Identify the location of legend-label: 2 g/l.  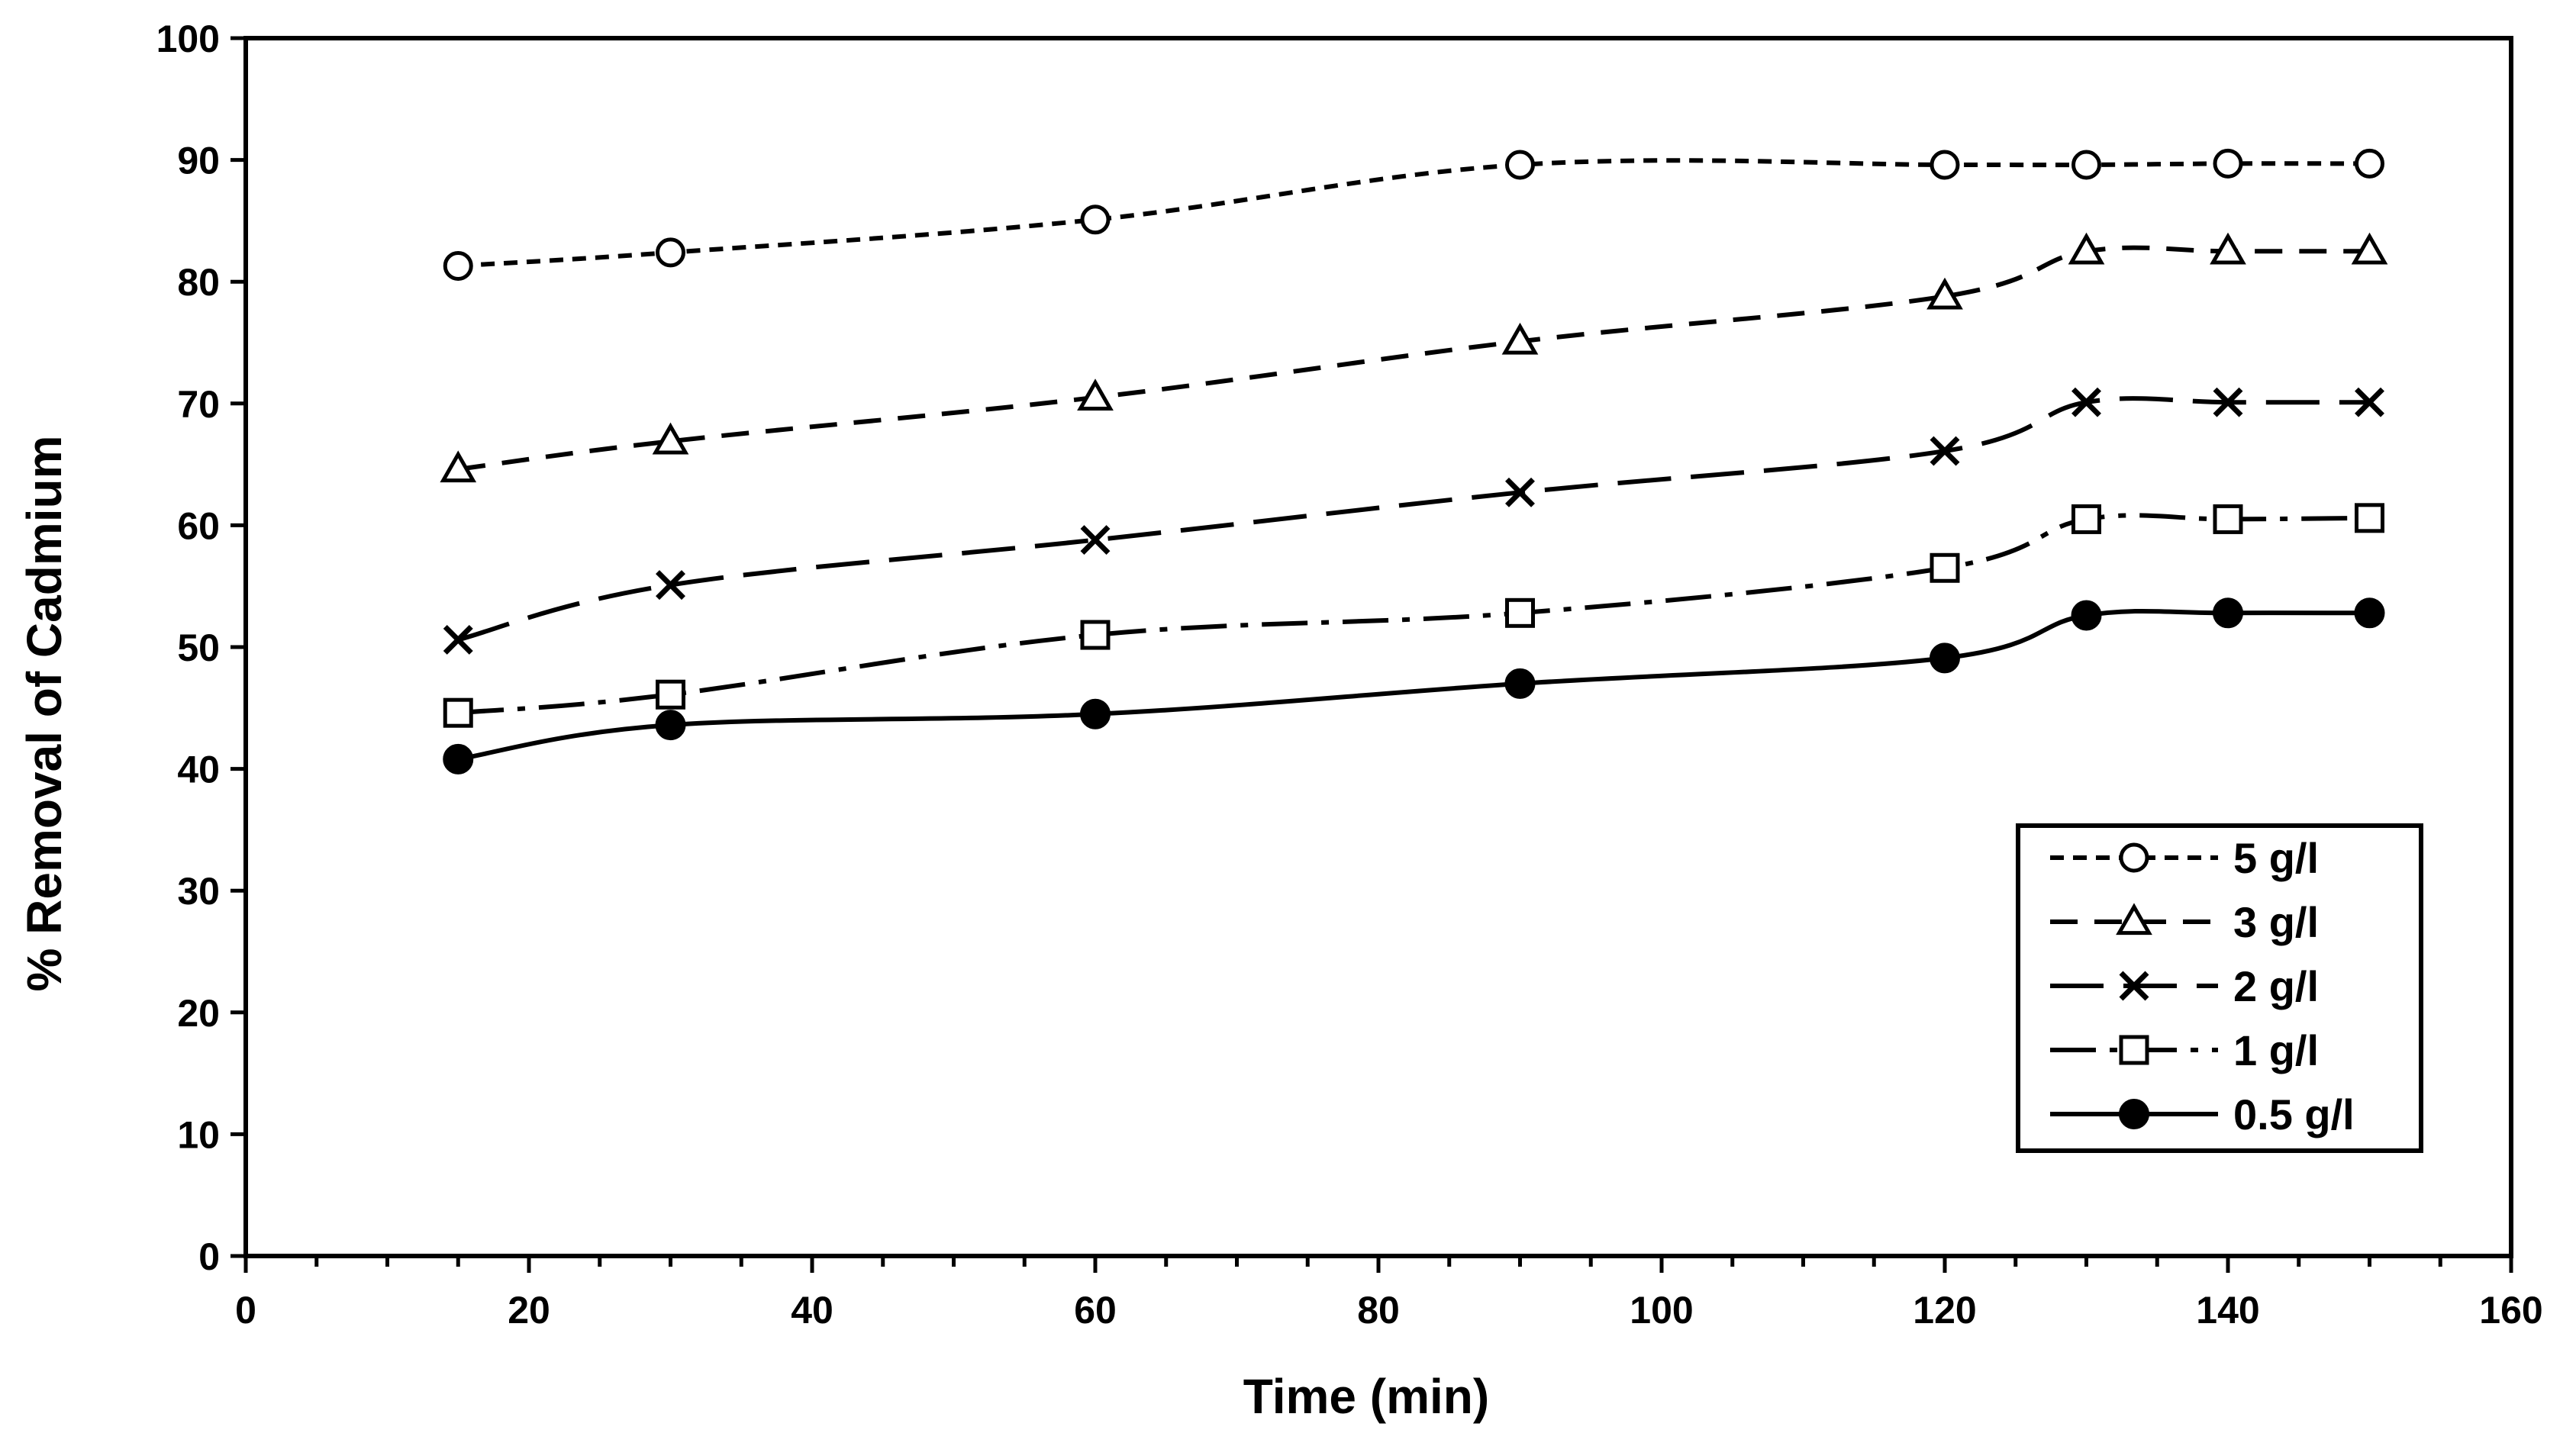
(2276, 986).